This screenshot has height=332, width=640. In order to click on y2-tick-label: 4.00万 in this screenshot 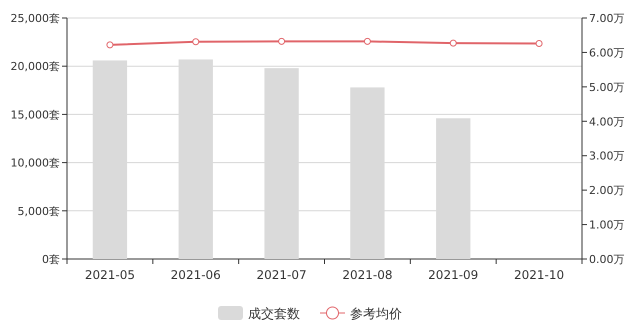, I will do `click(606, 121)`.